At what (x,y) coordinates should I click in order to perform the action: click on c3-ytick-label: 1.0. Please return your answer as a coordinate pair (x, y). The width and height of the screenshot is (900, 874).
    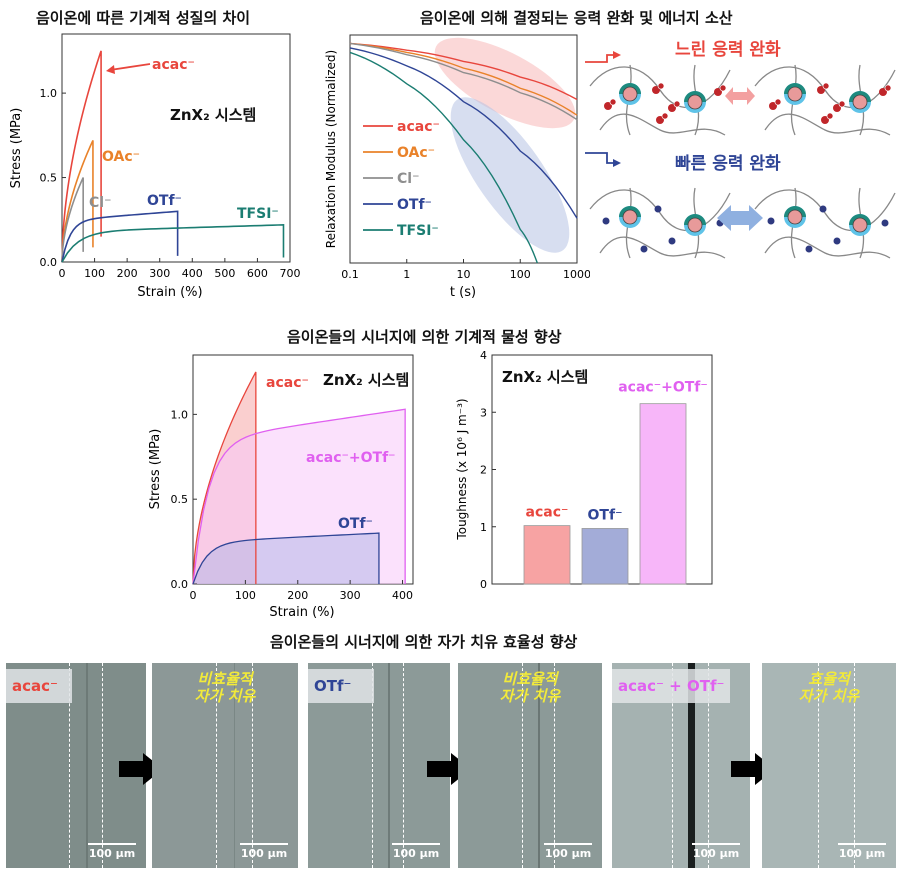
    Looking at the image, I should click on (180, 414).